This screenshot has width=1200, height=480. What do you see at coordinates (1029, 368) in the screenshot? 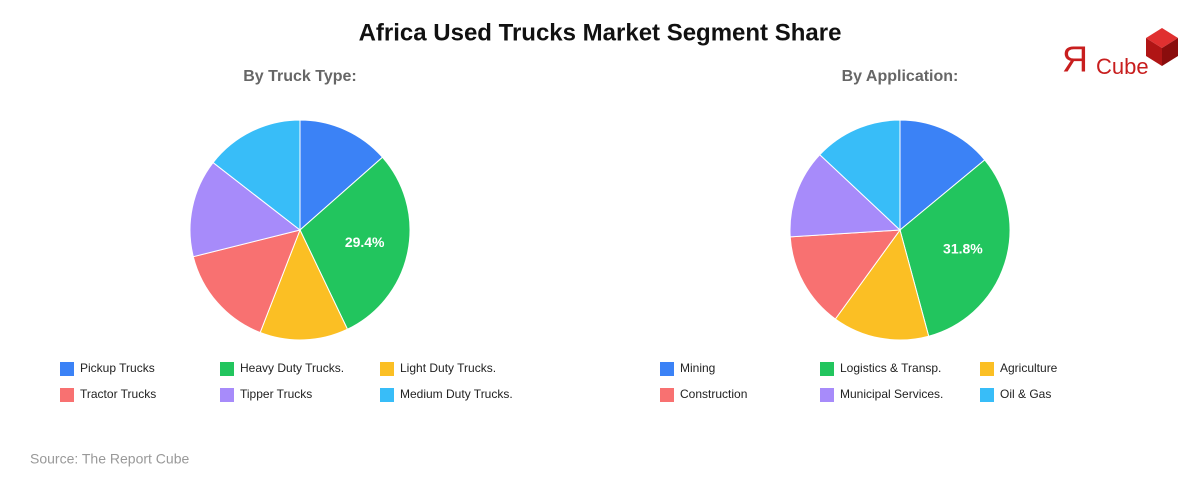
I see `legend-label: Agriculture` at bounding box center [1029, 368].